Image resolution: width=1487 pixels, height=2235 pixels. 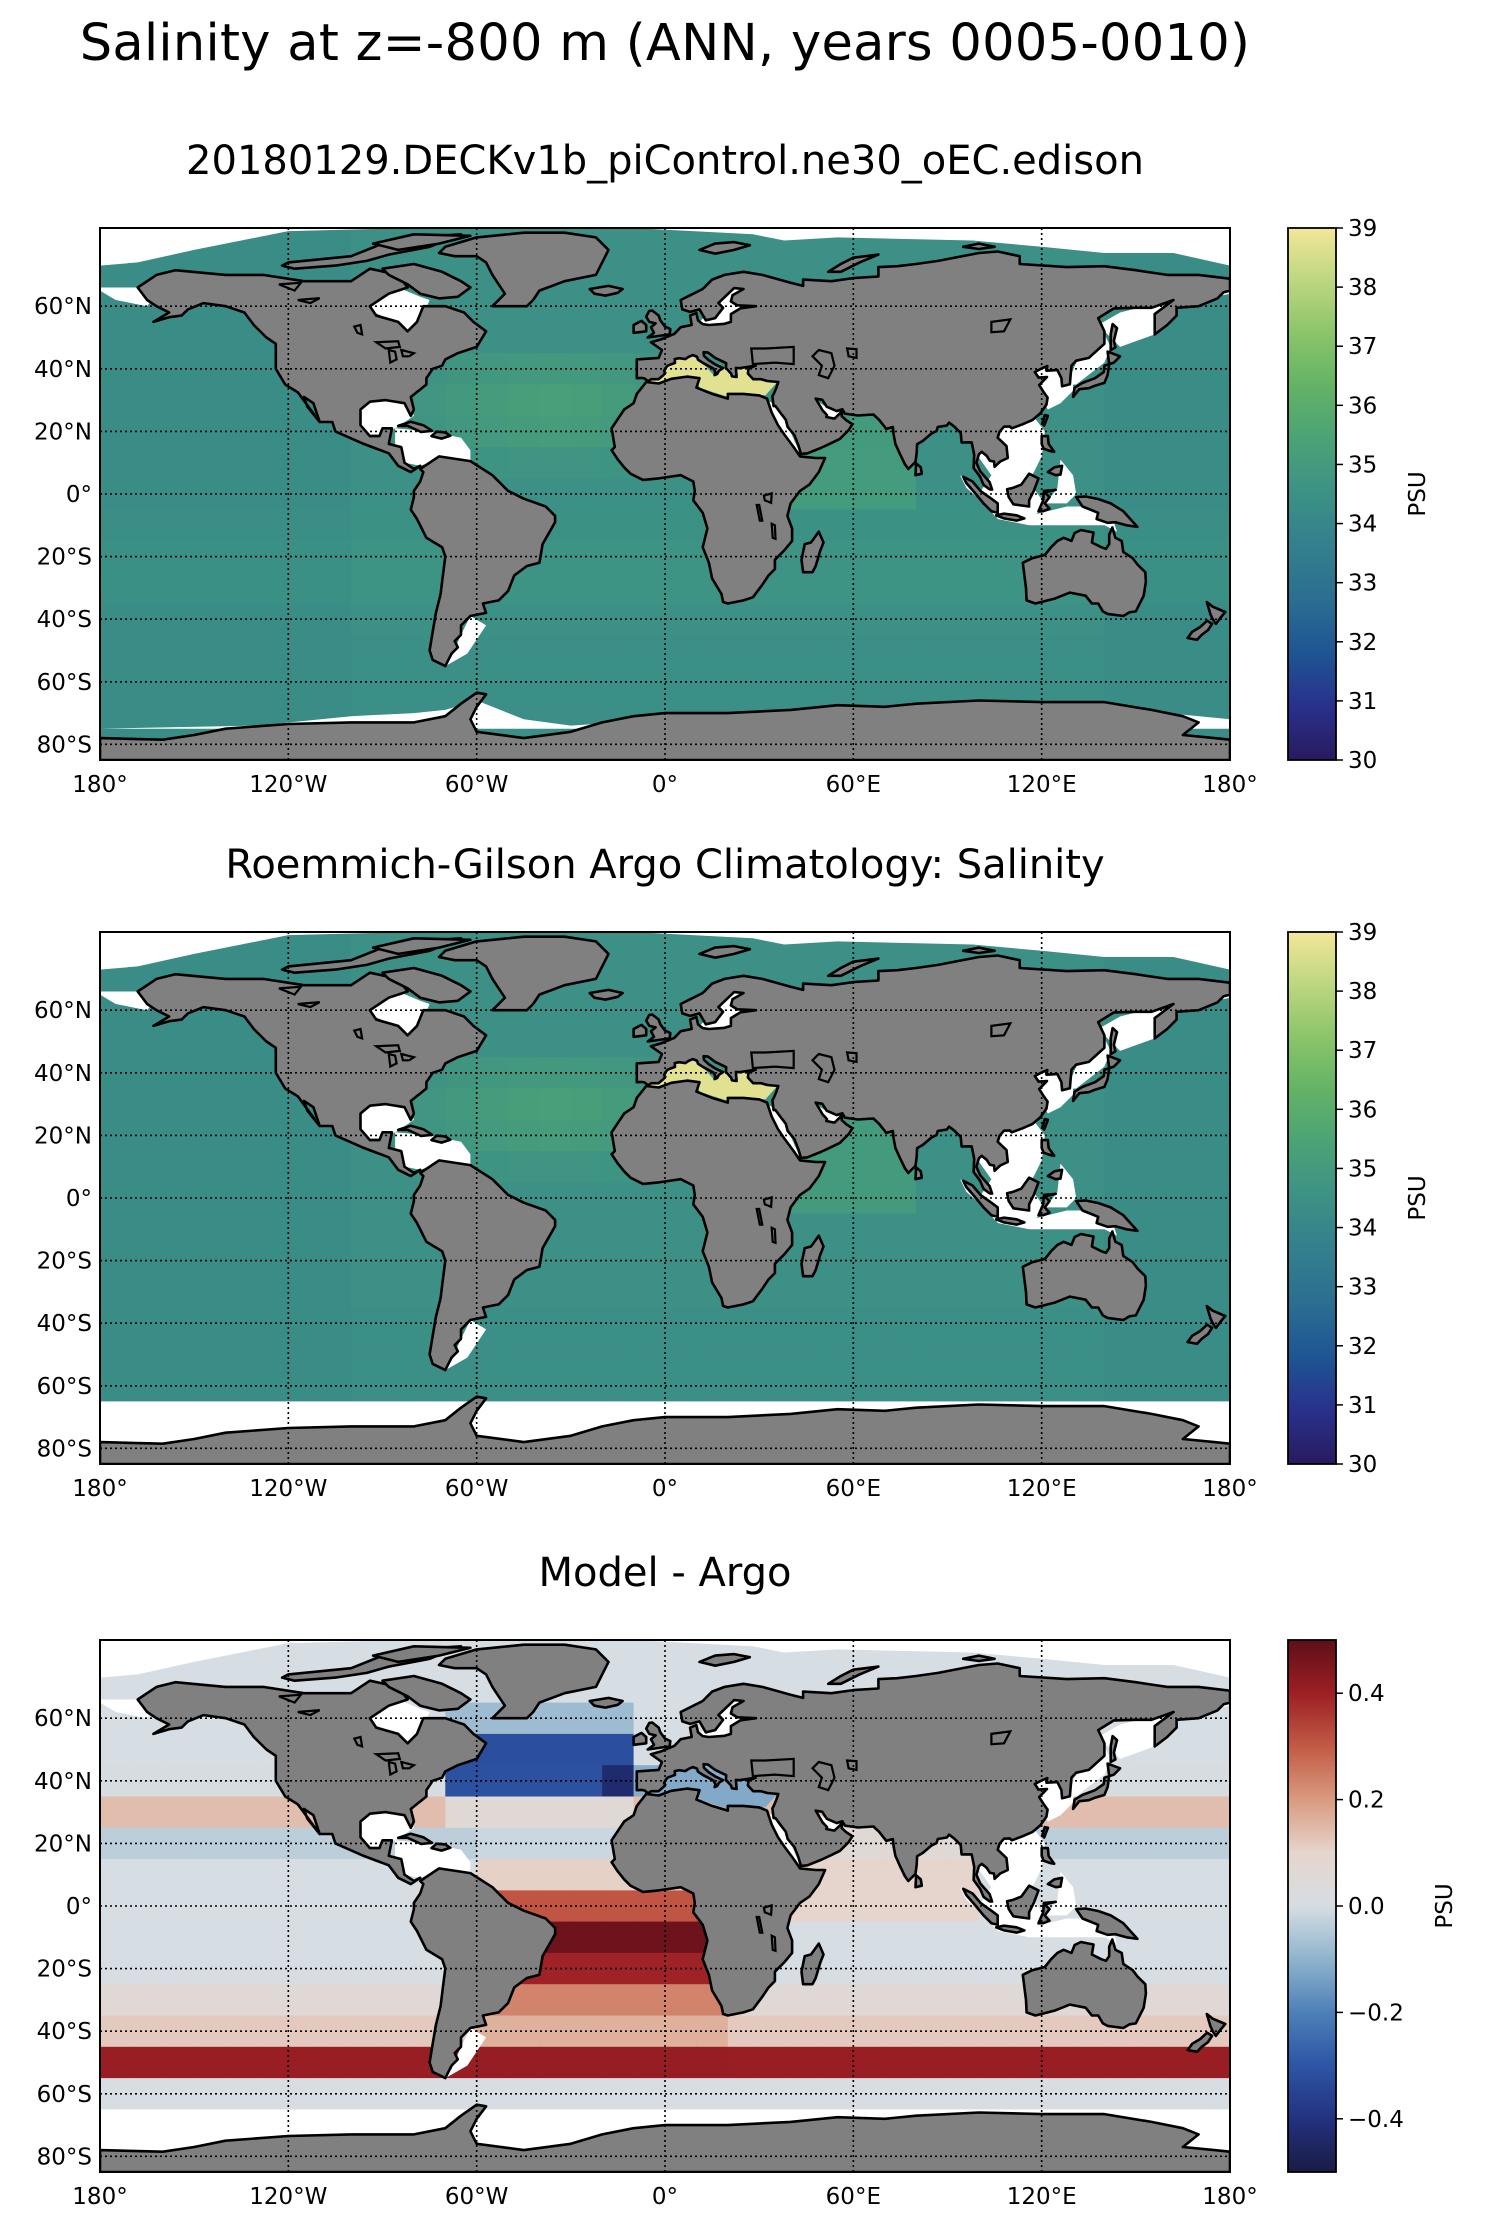 What do you see at coordinates (1376, 2013) in the screenshot?
I see `colorbar-tick-label: −0.2` at bounding box center [1376, 2013].